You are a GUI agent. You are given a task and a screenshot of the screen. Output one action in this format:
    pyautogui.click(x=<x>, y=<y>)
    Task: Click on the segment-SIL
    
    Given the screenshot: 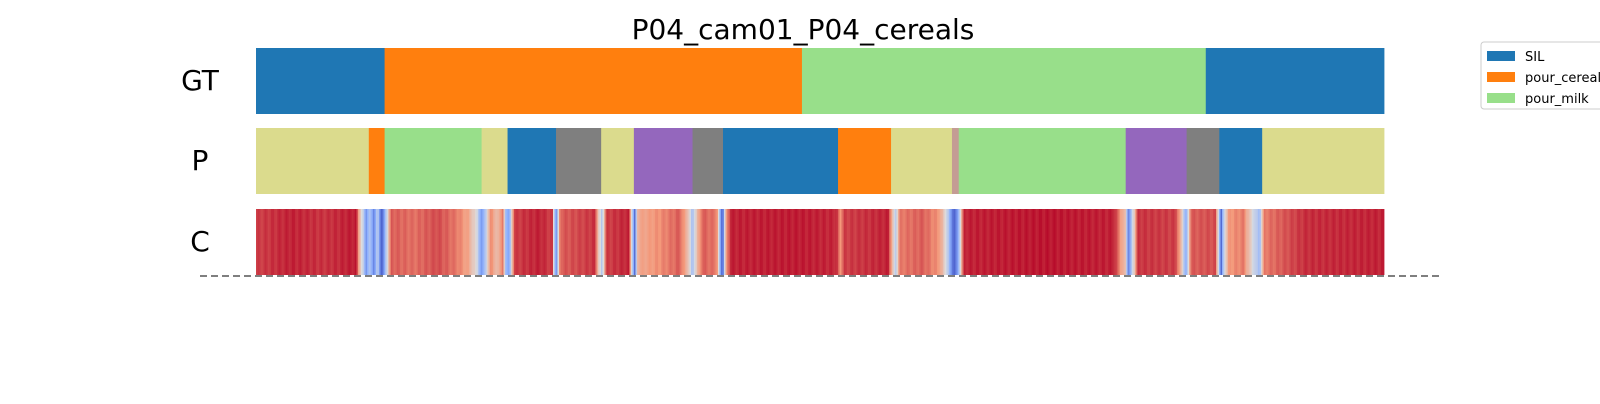 What is the action you would take?
    pyautogui.click(x=1241, y=161)
    